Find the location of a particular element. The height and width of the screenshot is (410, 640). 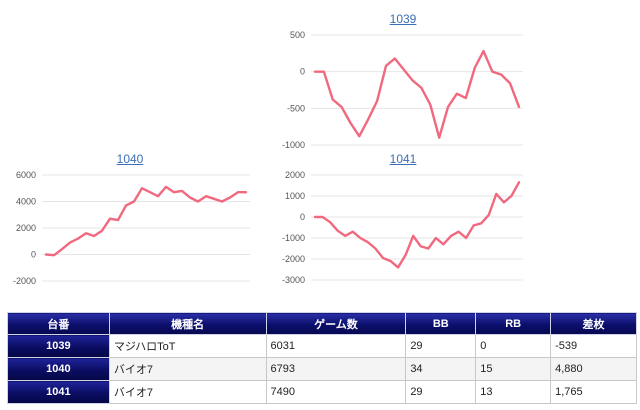

y-tick-label: 4000 is located at coordinates (26, 202).